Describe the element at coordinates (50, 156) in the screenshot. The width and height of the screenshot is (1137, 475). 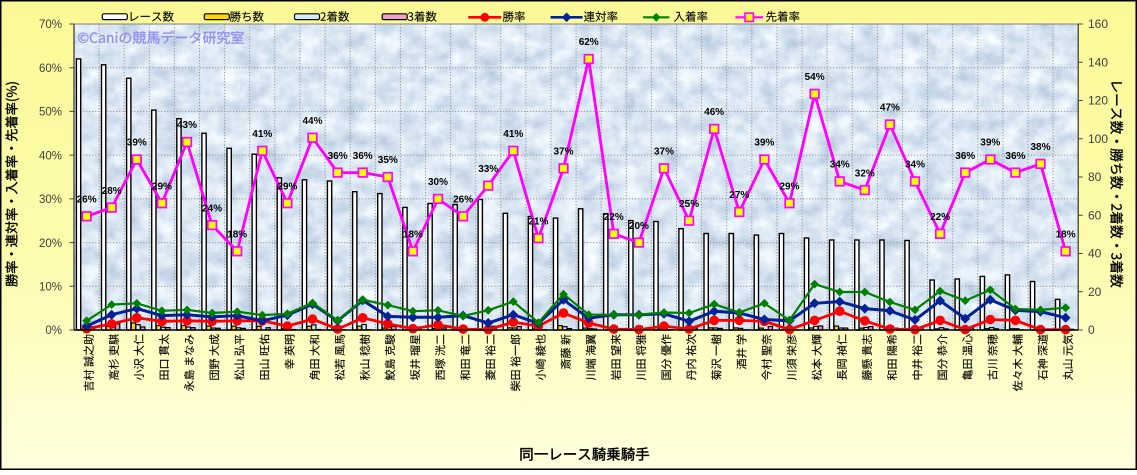
I see `svg-text: 40%` at that location.